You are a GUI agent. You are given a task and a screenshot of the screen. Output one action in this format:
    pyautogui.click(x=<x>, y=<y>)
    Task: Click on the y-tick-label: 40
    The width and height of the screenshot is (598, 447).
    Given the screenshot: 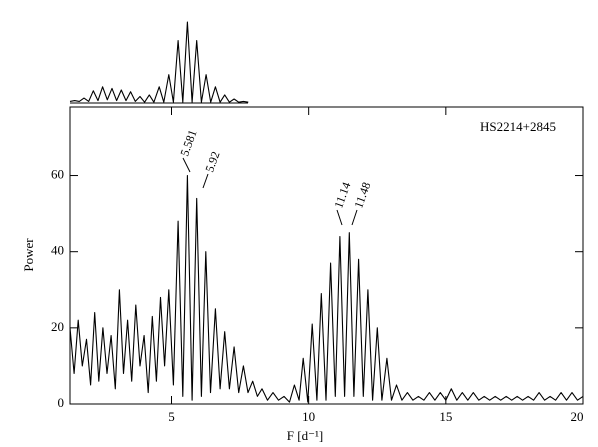 What is the action you would take?
    pyautogui.click(x=57, y=250)
    